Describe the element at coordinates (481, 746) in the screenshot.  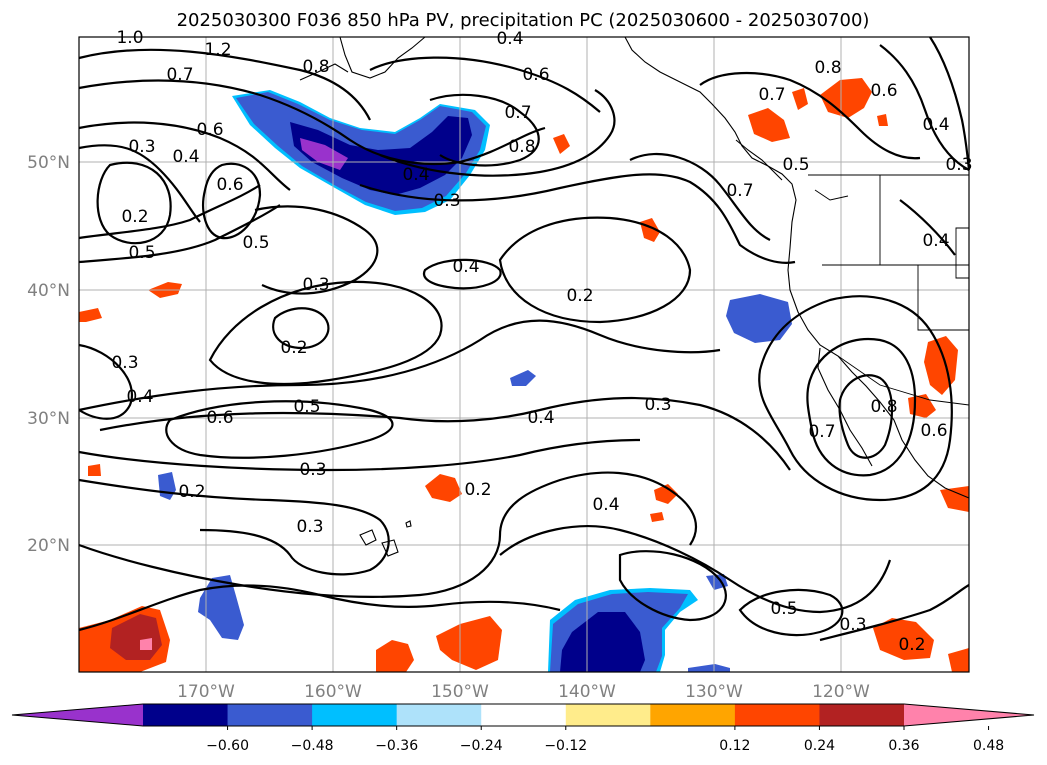
I see `colorbar-tick-label: −0.24` at that location.